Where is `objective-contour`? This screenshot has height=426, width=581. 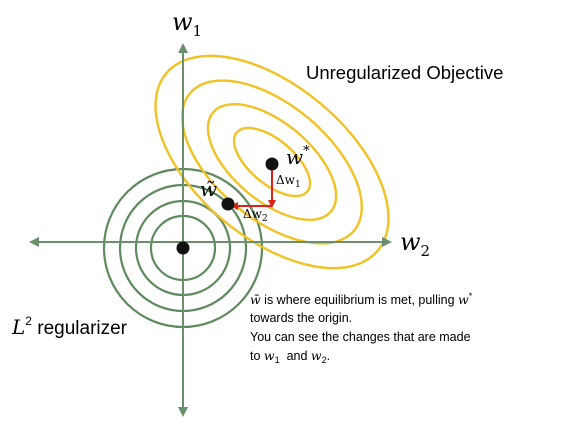
objective-contour is located at coordinates (272, 162).